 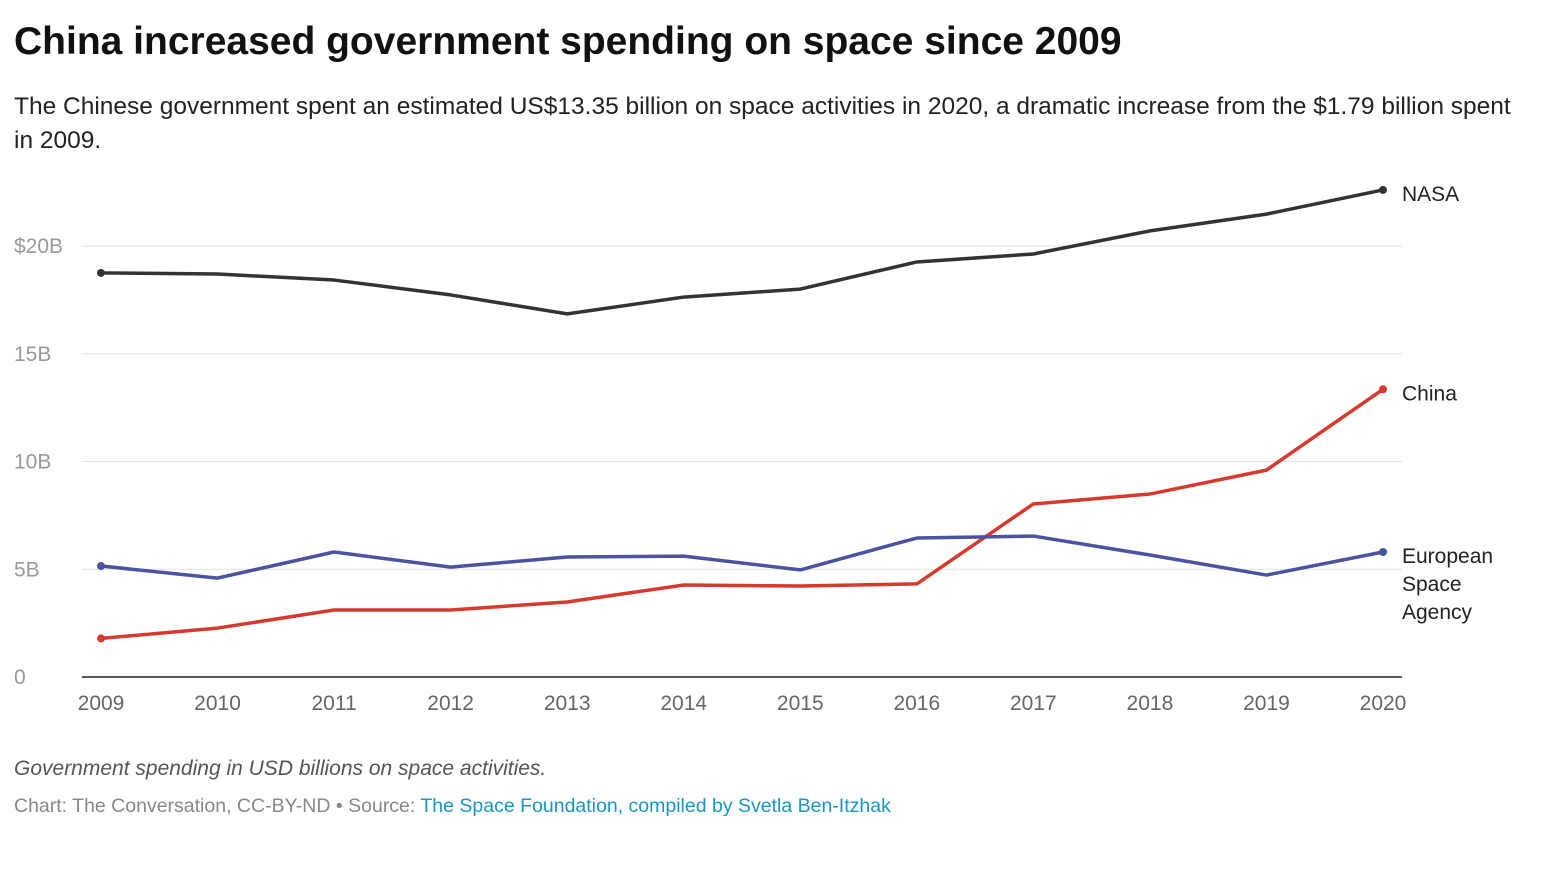 What do you see at coordinates (450, 703) in the screenshot?
I see `x-tick-label: 2012` at bounding box center [450, 703].